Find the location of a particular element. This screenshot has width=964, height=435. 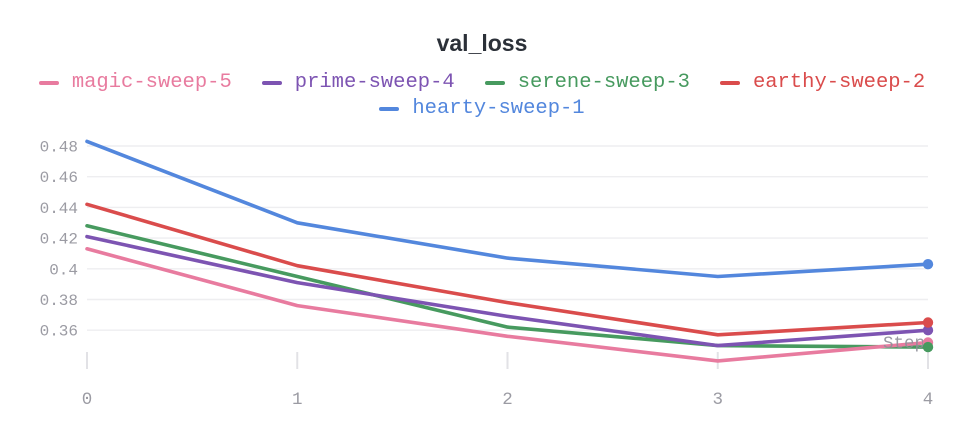

legend-label: magic-sweep-5 is located at coordinates (151, 82).